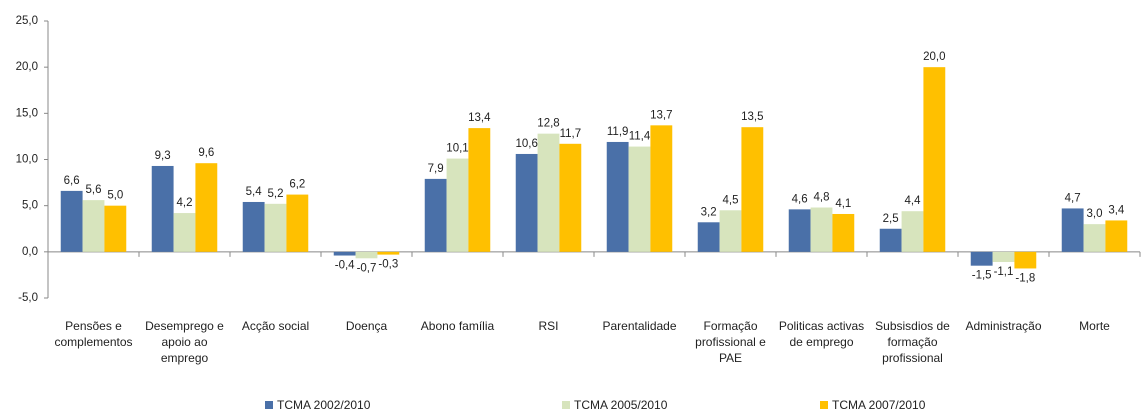  I want to click on value-label: 6,6, so click(72, 181).